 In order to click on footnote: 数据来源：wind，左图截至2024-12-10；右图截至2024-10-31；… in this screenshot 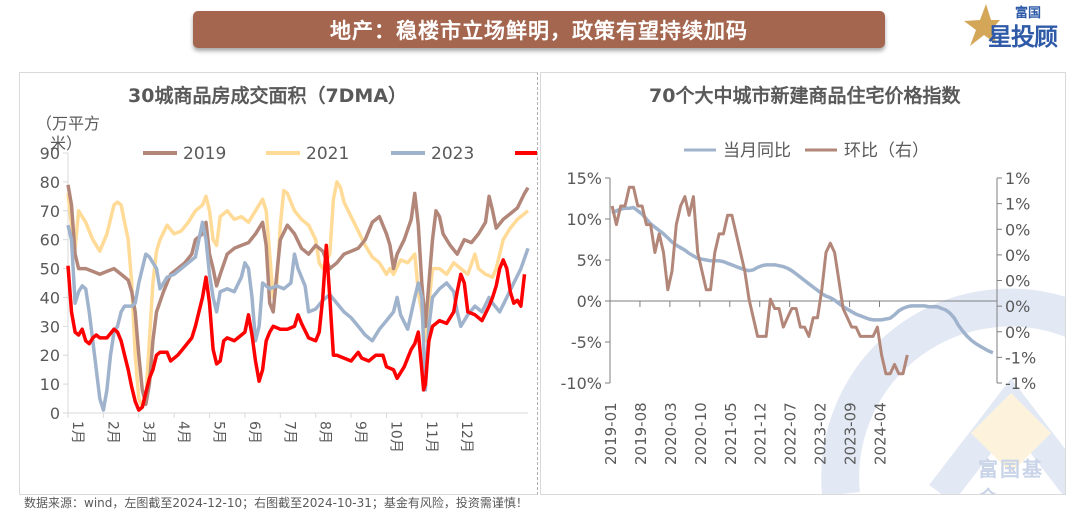, I will do `click(276, 503)`.